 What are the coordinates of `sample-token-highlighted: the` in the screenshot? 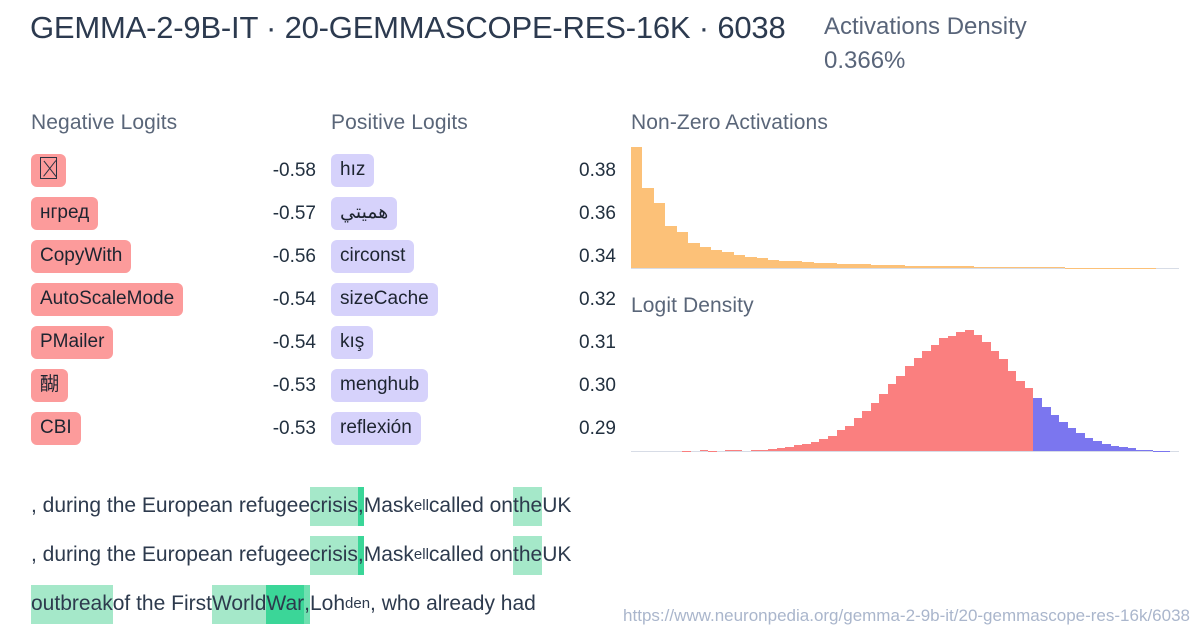 It's located at (527, 555).